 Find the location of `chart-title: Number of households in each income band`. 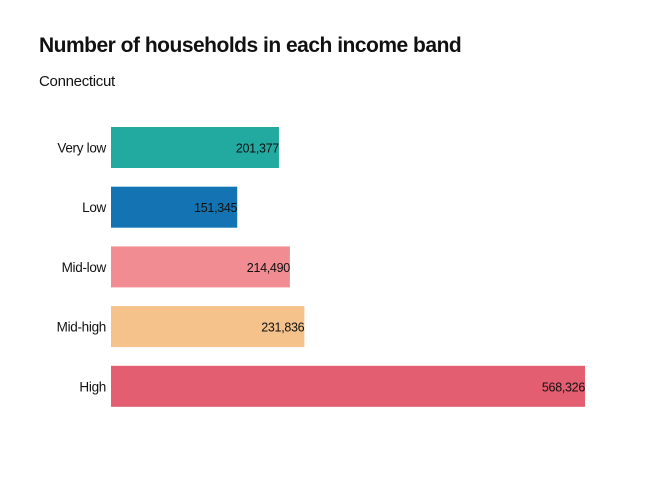

chart-title: Number of households in each income band is located at coordinates (250, 45).